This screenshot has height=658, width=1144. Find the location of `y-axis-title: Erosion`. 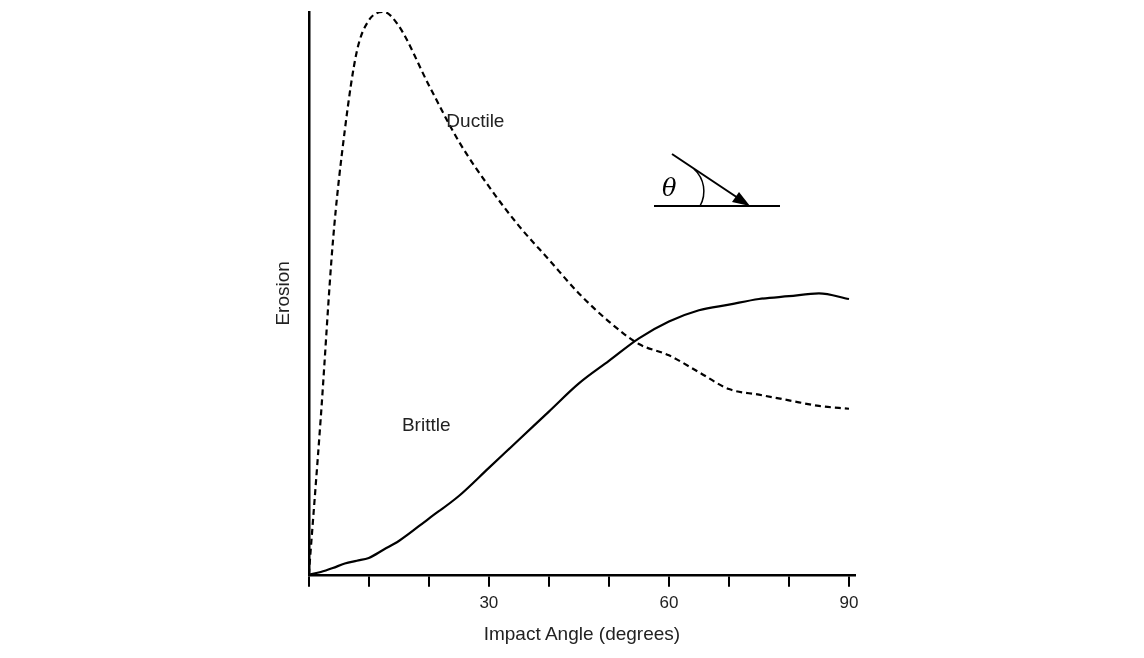

y-axis-title: Erosion is located at coordinates (282, 293).